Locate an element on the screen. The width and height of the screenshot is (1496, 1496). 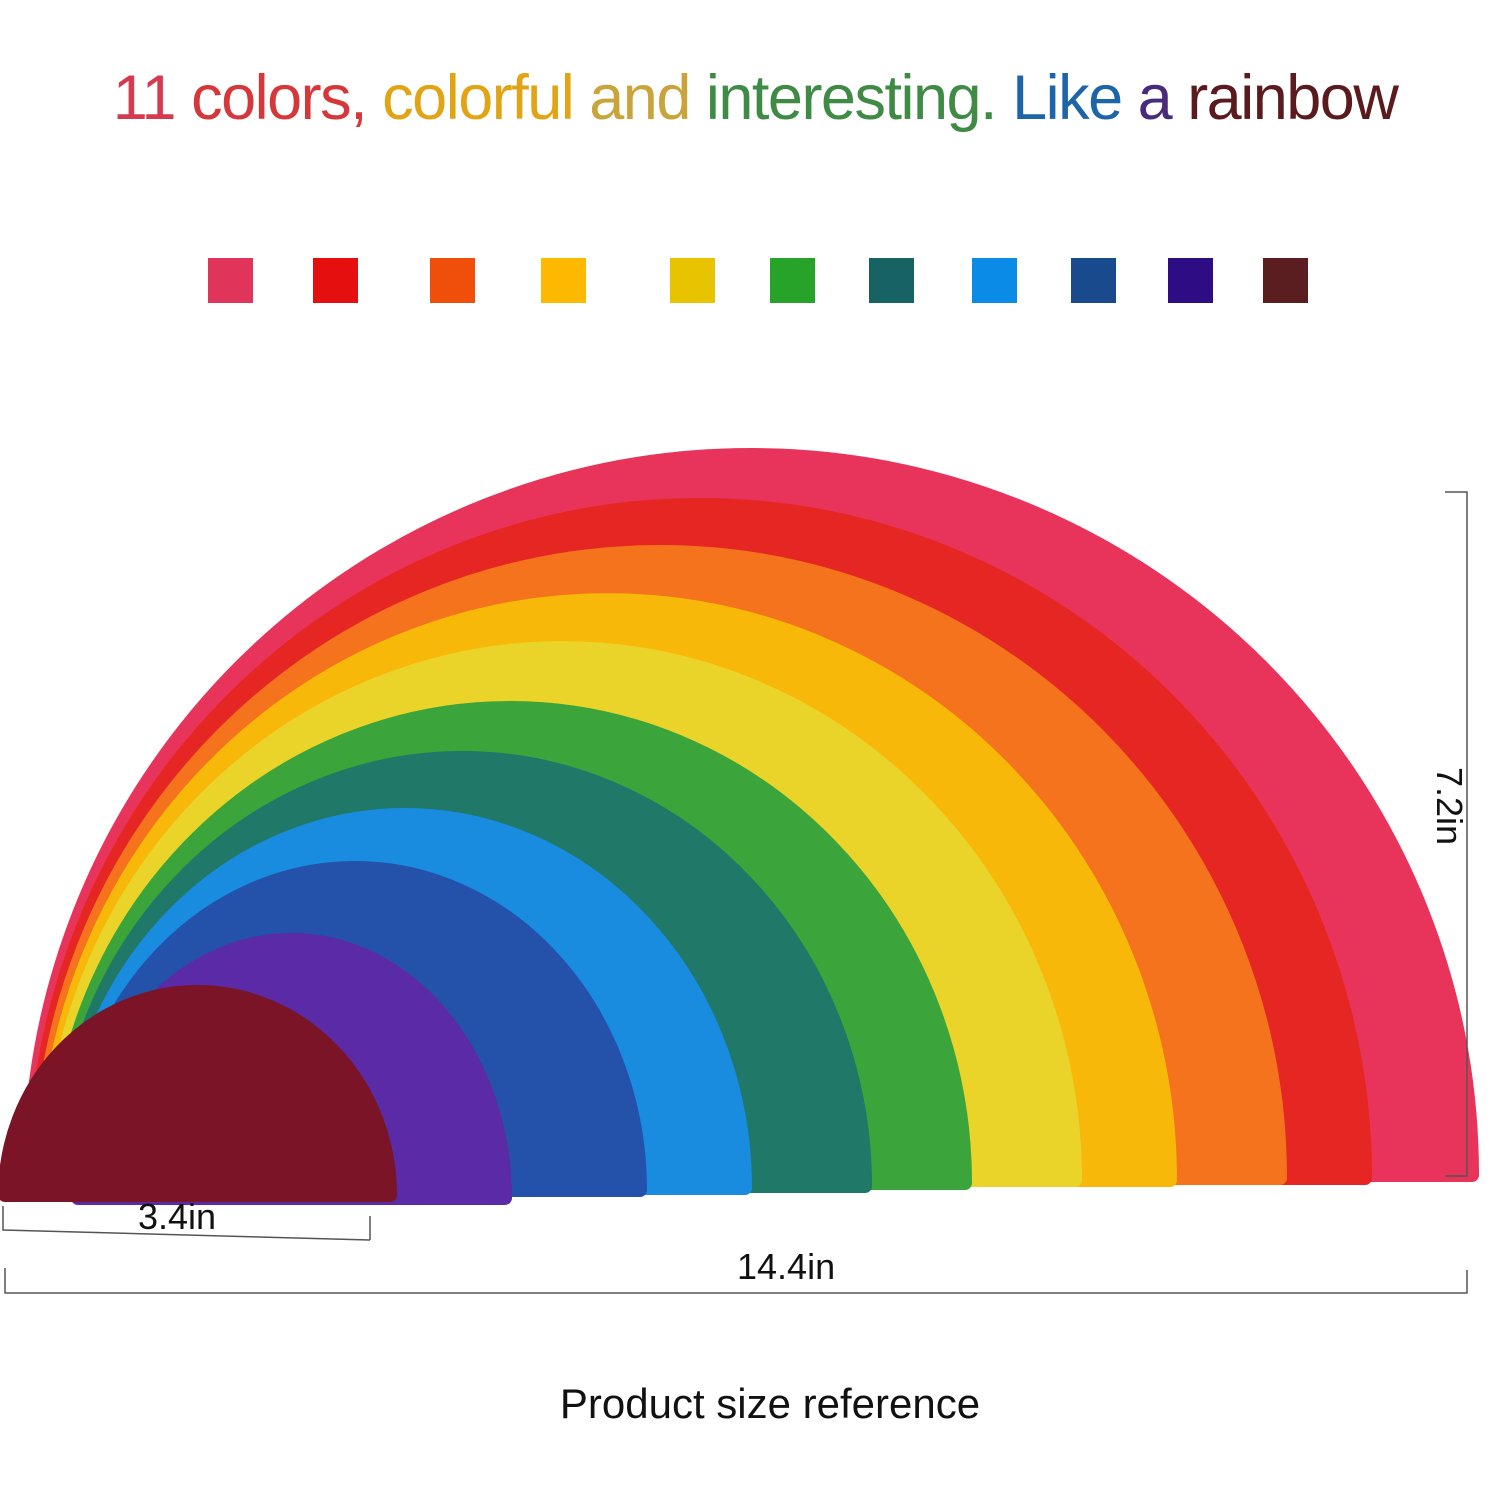
headline-segment: rainbow is located at coordinates (1293, 98).